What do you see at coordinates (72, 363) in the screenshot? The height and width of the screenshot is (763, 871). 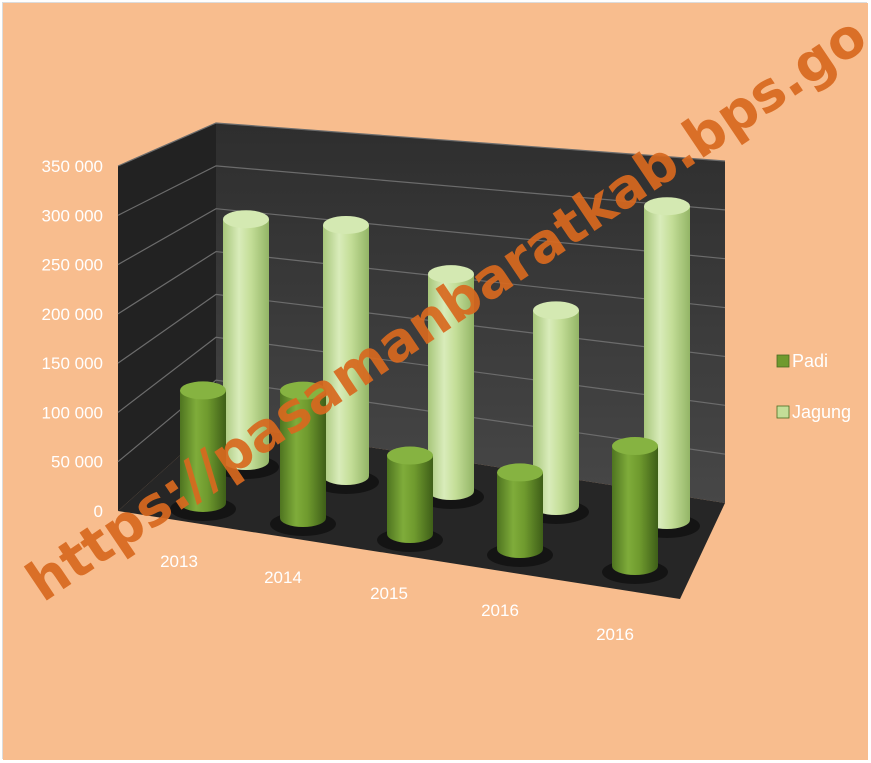 I see `y-tick-label: 150 000` at bounding box center [72, 363].